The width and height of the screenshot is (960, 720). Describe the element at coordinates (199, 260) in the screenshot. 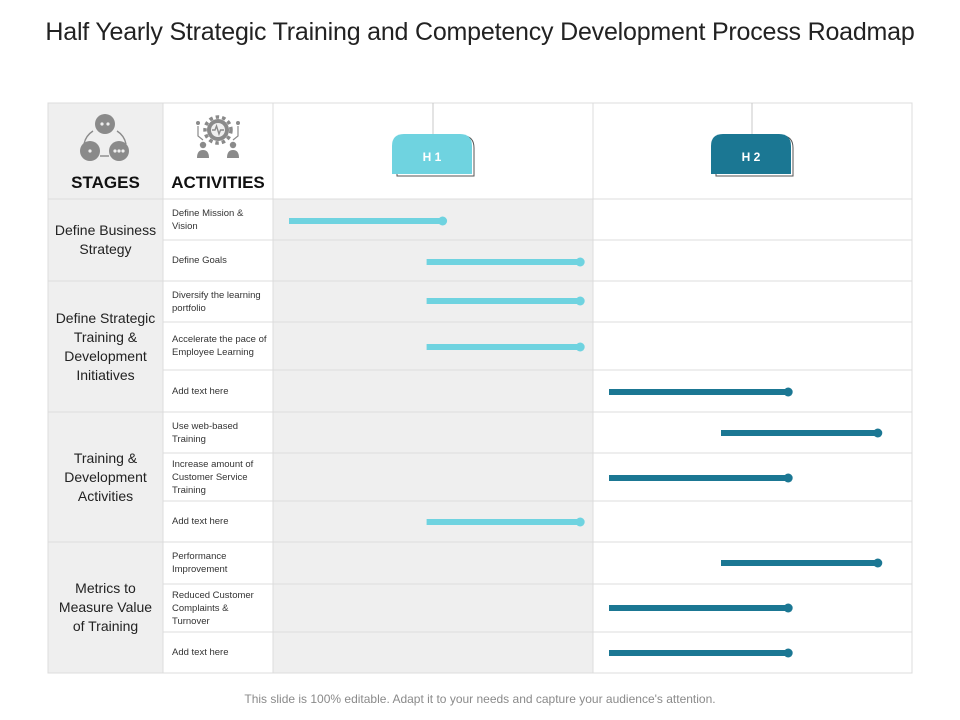

I see `activity-cell: Define Goals` at that location.